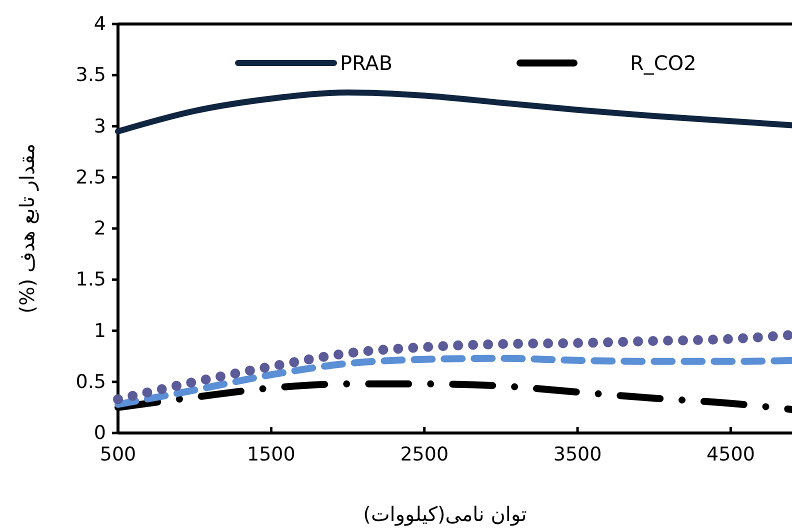  I want to click on x-tick-label: 3500, so click(577, 454).